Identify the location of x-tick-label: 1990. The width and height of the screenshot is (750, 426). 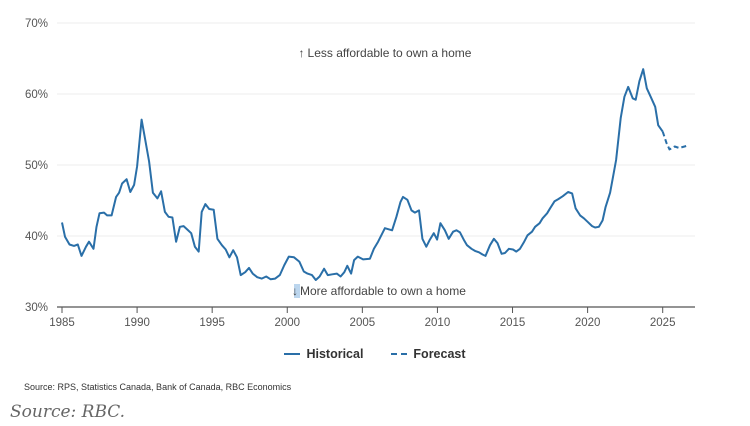
(137, 323).